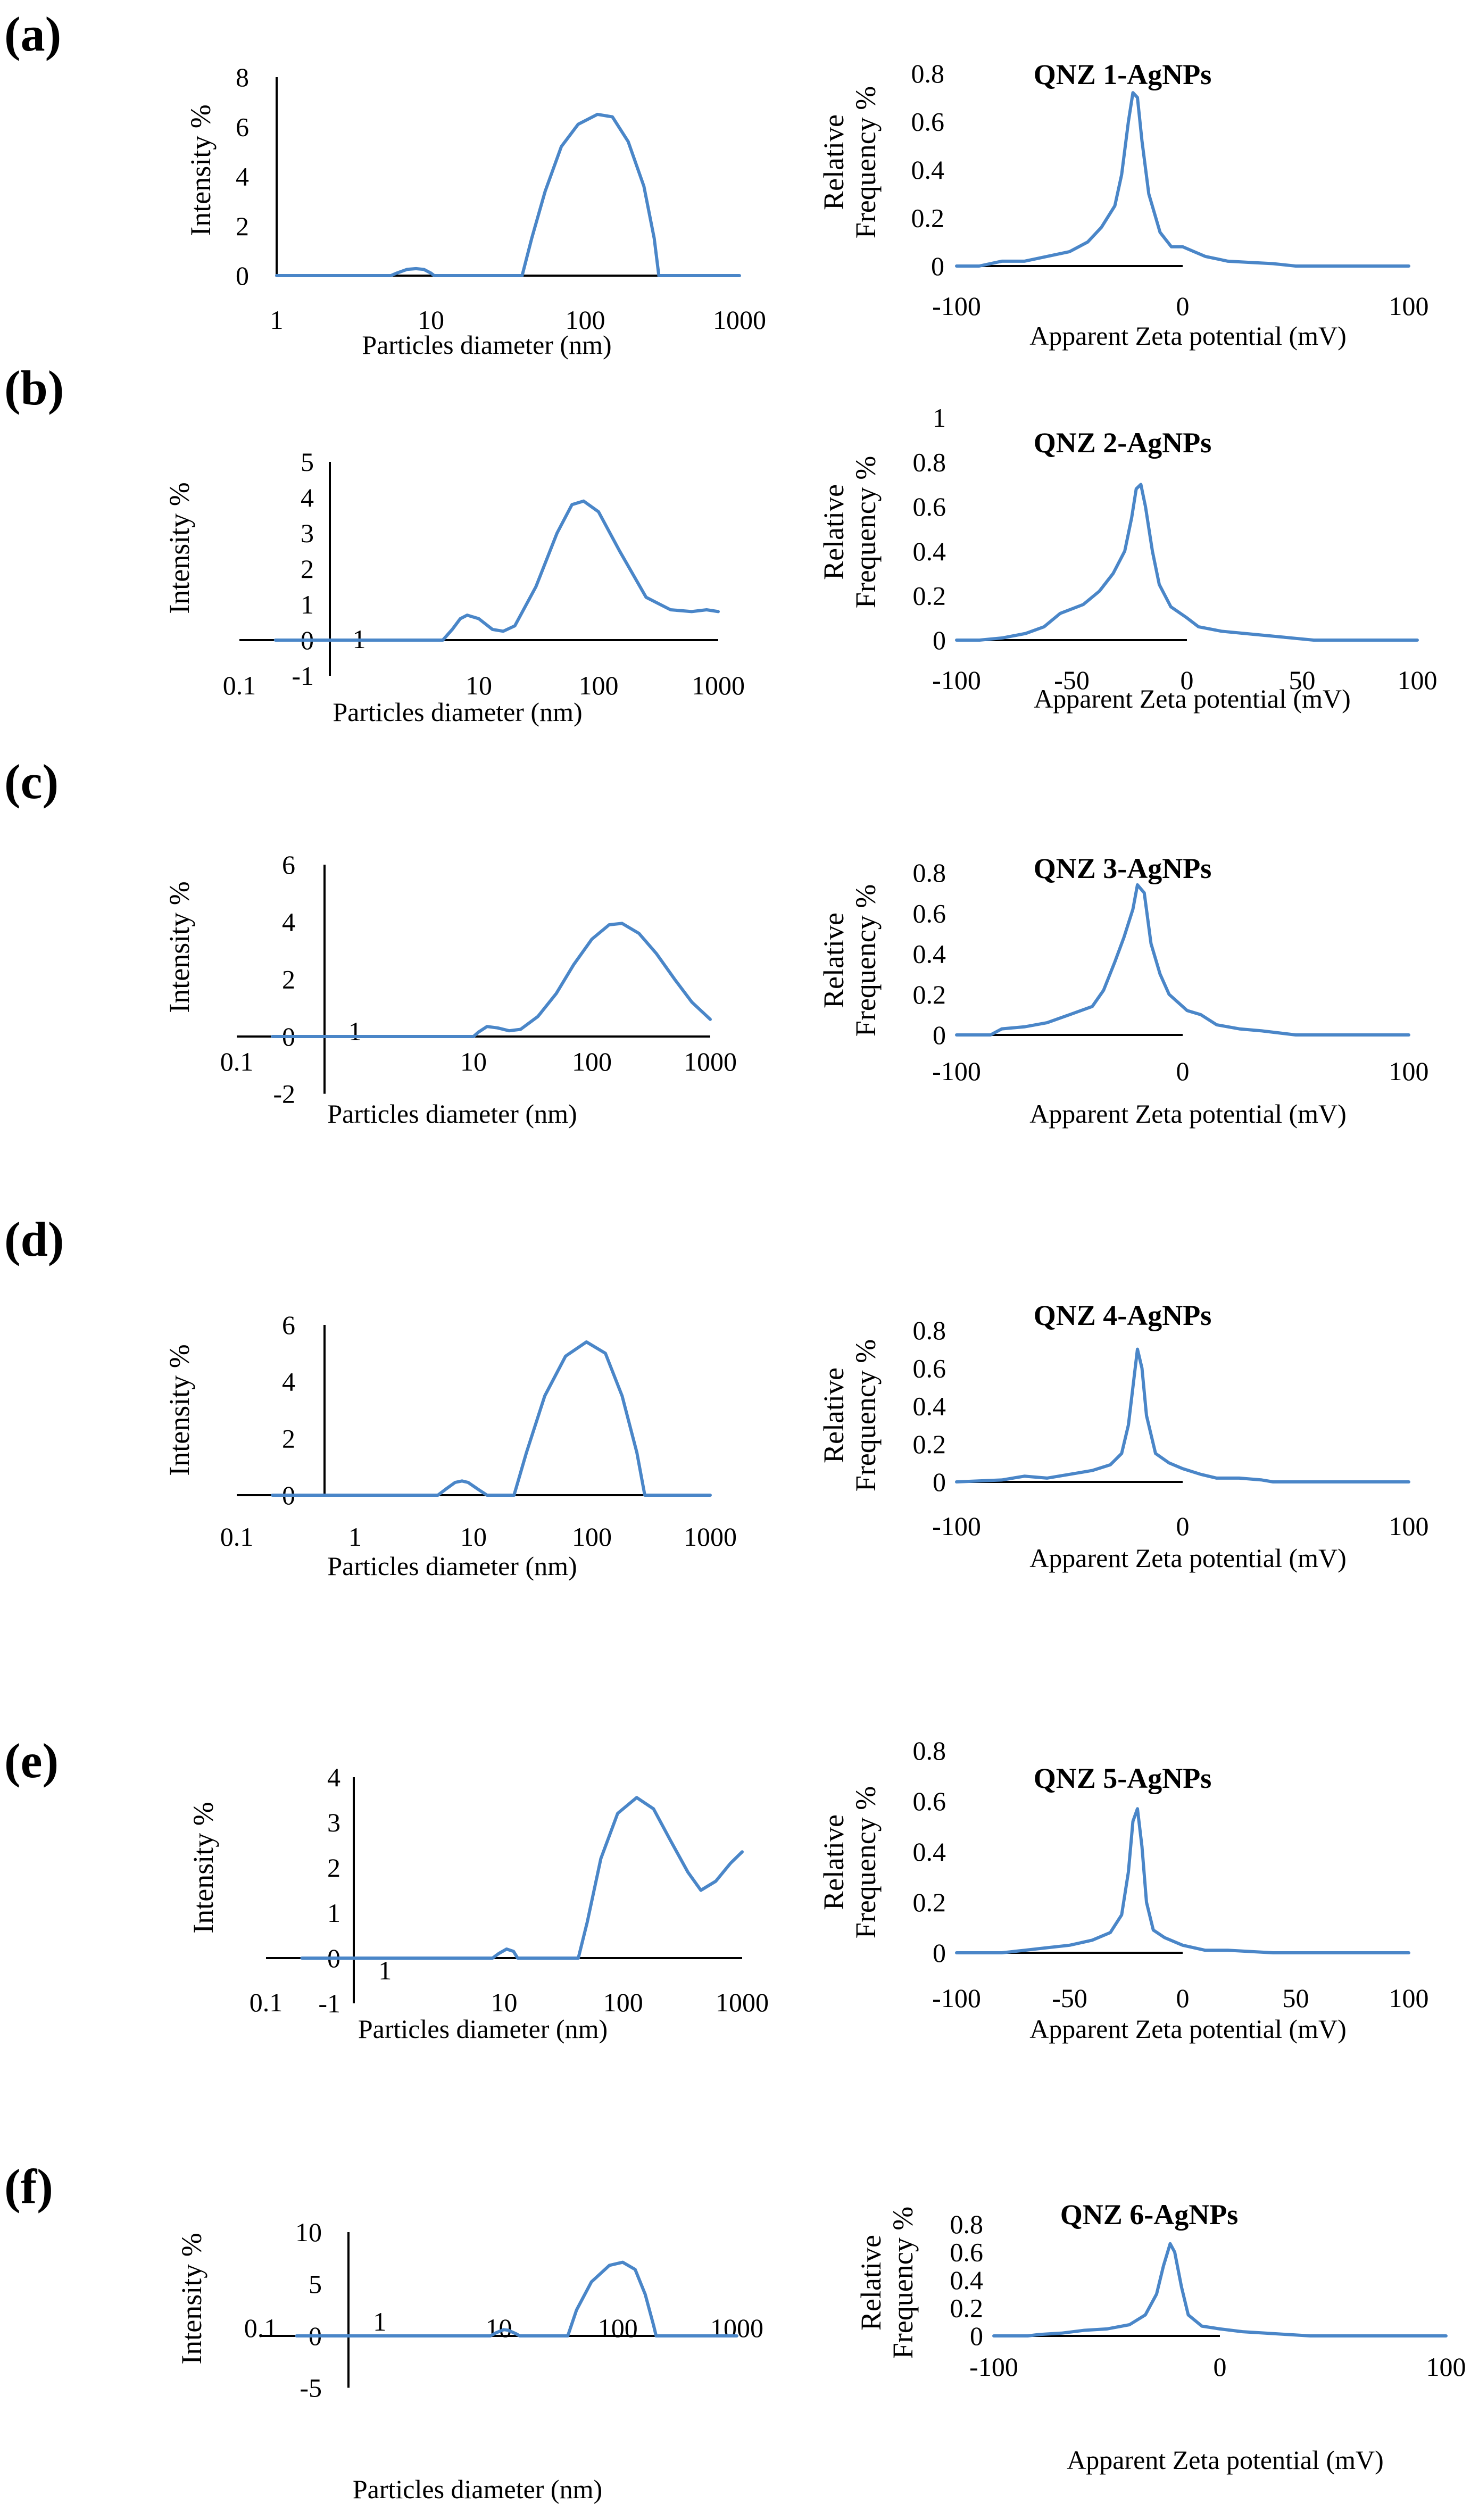 The image size is (1479, 2520). Describe the element at coordinates (32, 34) in the screenshot. I see `panel-label: (a)` at that location.